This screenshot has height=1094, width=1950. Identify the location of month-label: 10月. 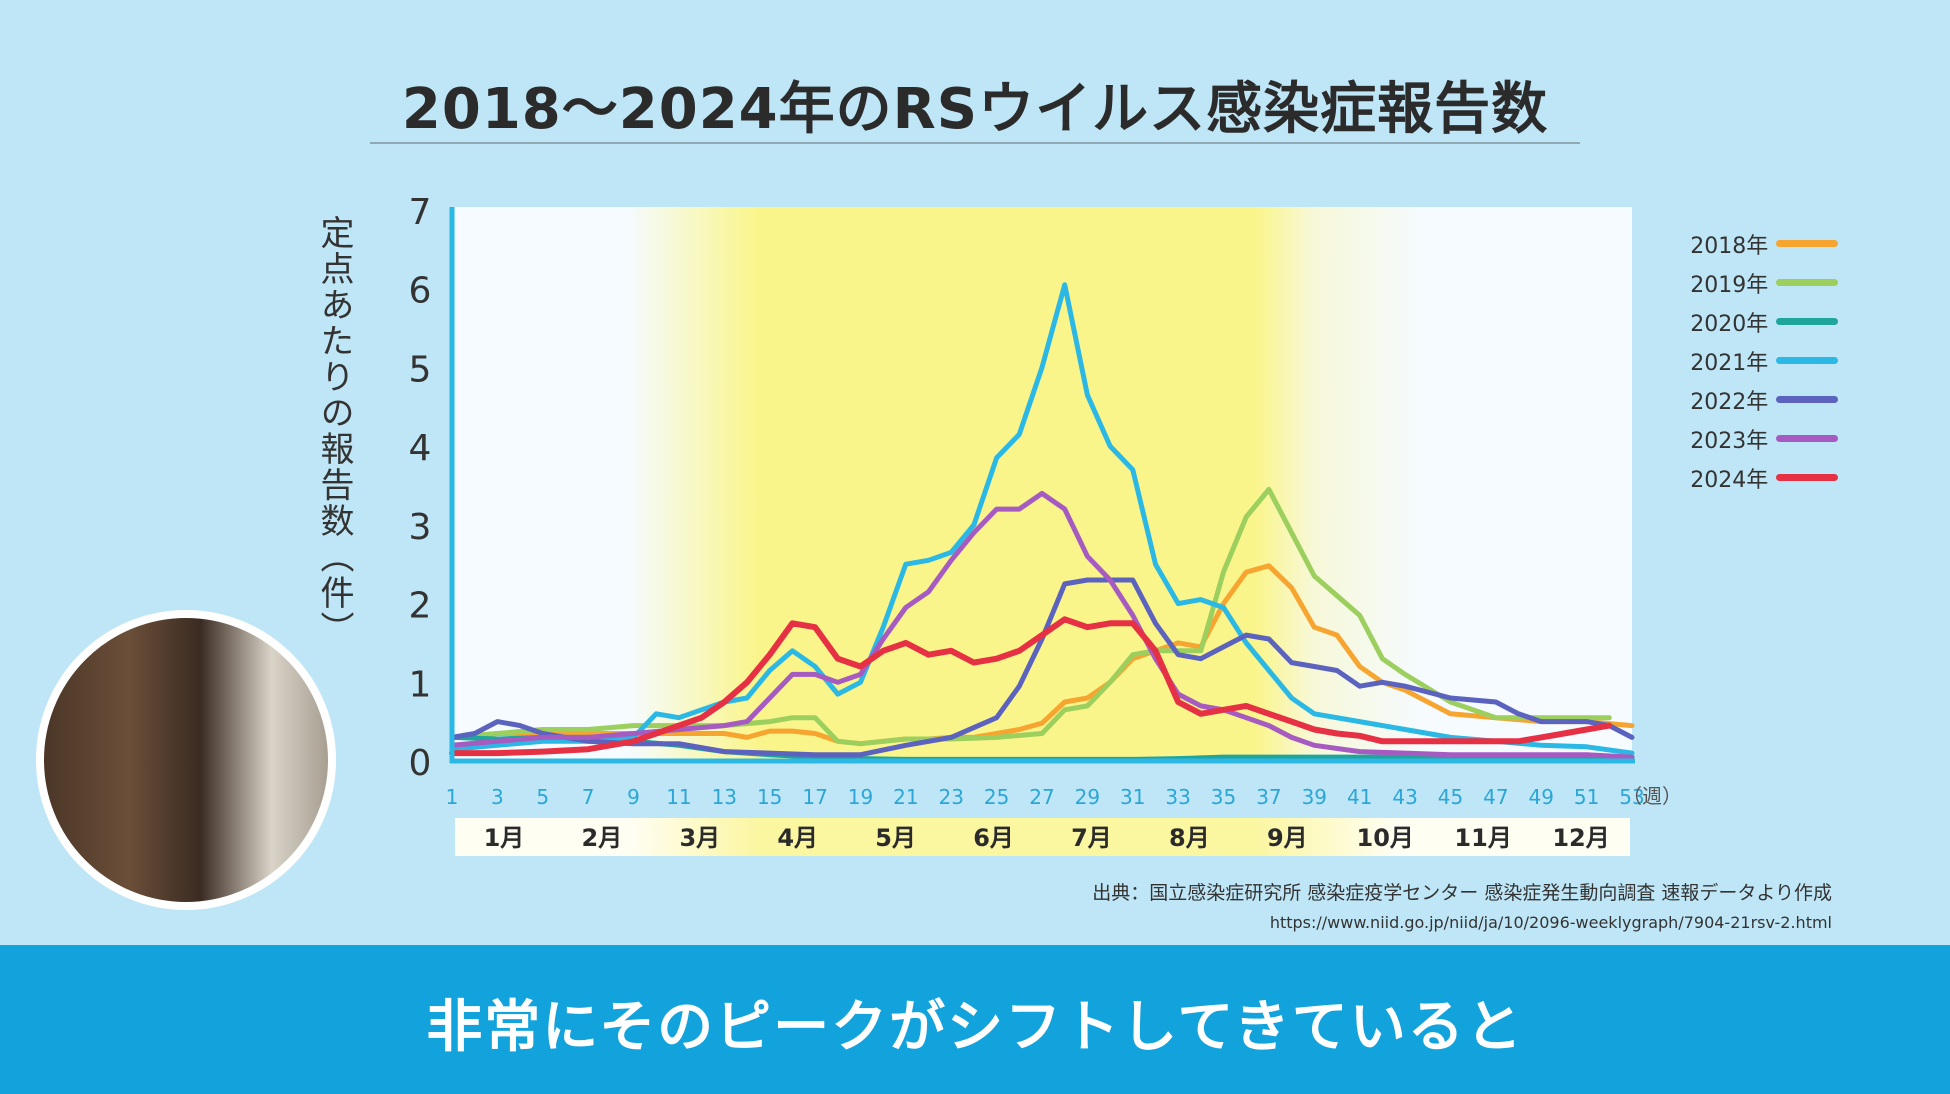
(1385, 838).